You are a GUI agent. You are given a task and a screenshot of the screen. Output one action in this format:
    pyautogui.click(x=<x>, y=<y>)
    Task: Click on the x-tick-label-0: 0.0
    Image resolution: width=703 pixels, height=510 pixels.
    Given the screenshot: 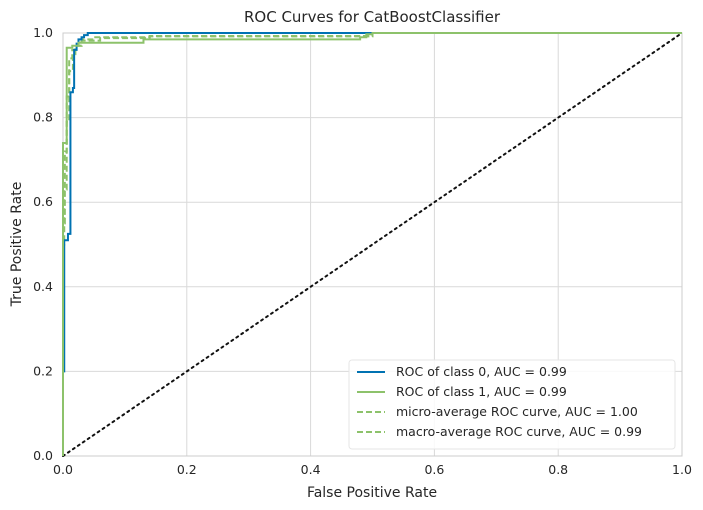 What is the action you would take?
    pyautogui.click(x=63, y=469)
    